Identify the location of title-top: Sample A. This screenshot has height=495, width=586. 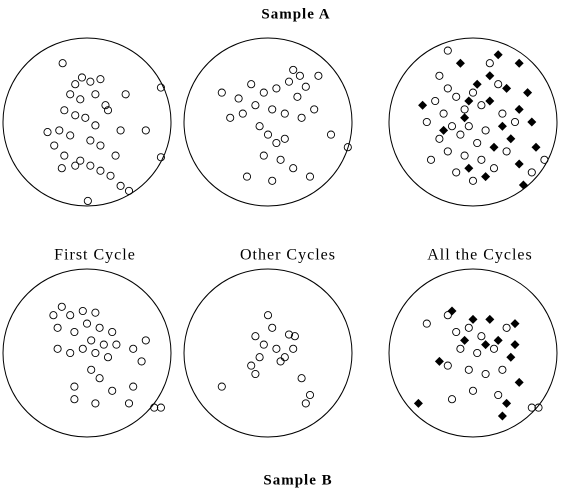
(295, 14).